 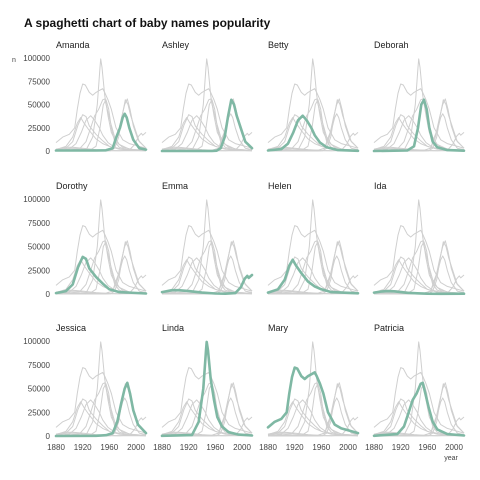 I want to click on panel-dorothy: Dorothy 0 25000 50000 75000 100000, so click(x=85, y=240).